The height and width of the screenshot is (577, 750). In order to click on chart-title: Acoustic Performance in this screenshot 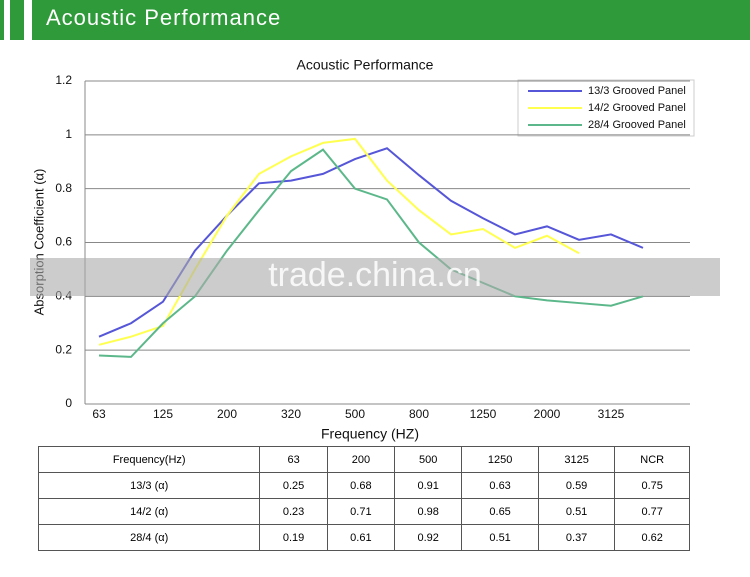, I will do `click(365, 65)`.